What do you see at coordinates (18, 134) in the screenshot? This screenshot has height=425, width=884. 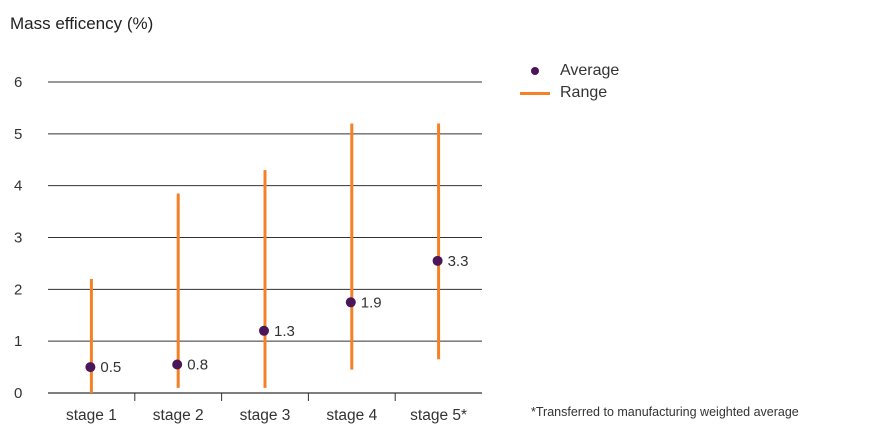 I see `y-tick-label: 5` at bounding box center [18, 134].